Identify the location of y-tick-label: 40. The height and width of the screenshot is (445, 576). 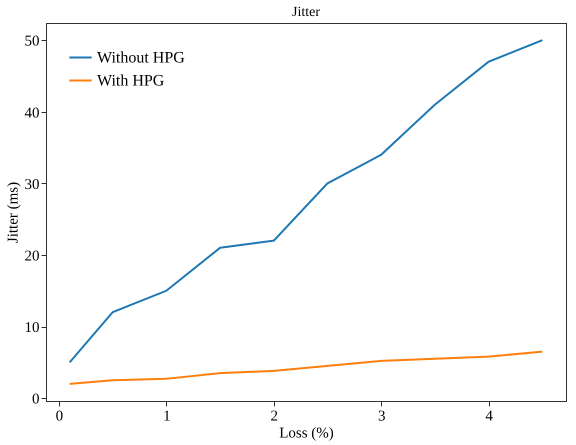
(32, 113).